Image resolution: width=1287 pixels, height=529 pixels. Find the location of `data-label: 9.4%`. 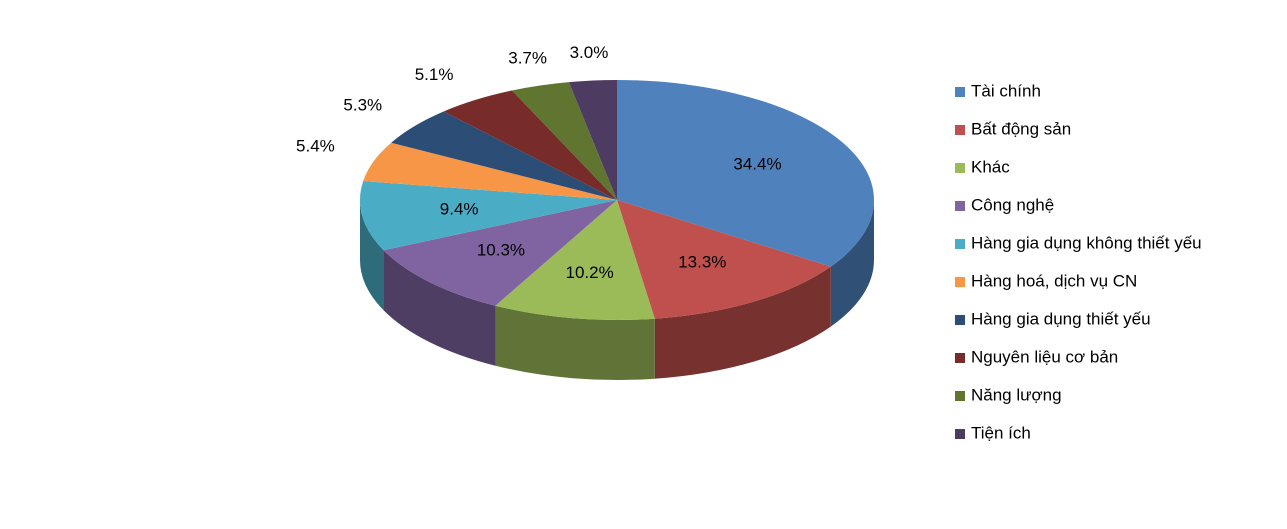

data-label: 9.4% is located at coordinates (459, 209).